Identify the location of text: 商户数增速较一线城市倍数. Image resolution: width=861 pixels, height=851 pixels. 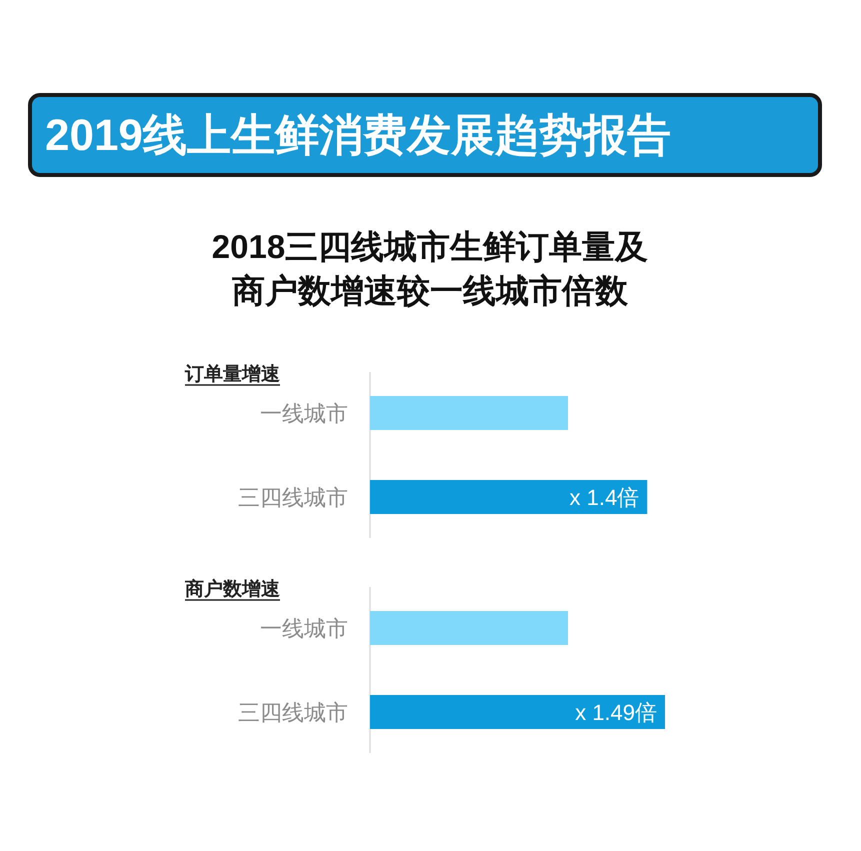
(430, 290).